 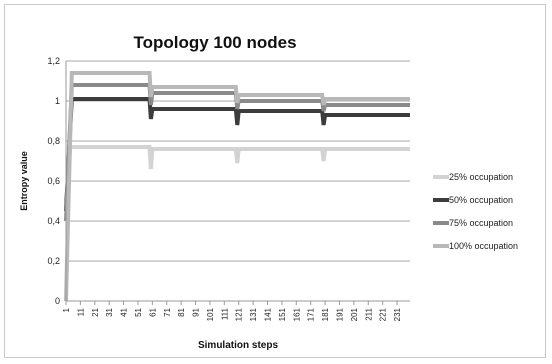 I want to click on x-tick-label: 181, so click(x=325, y=314).